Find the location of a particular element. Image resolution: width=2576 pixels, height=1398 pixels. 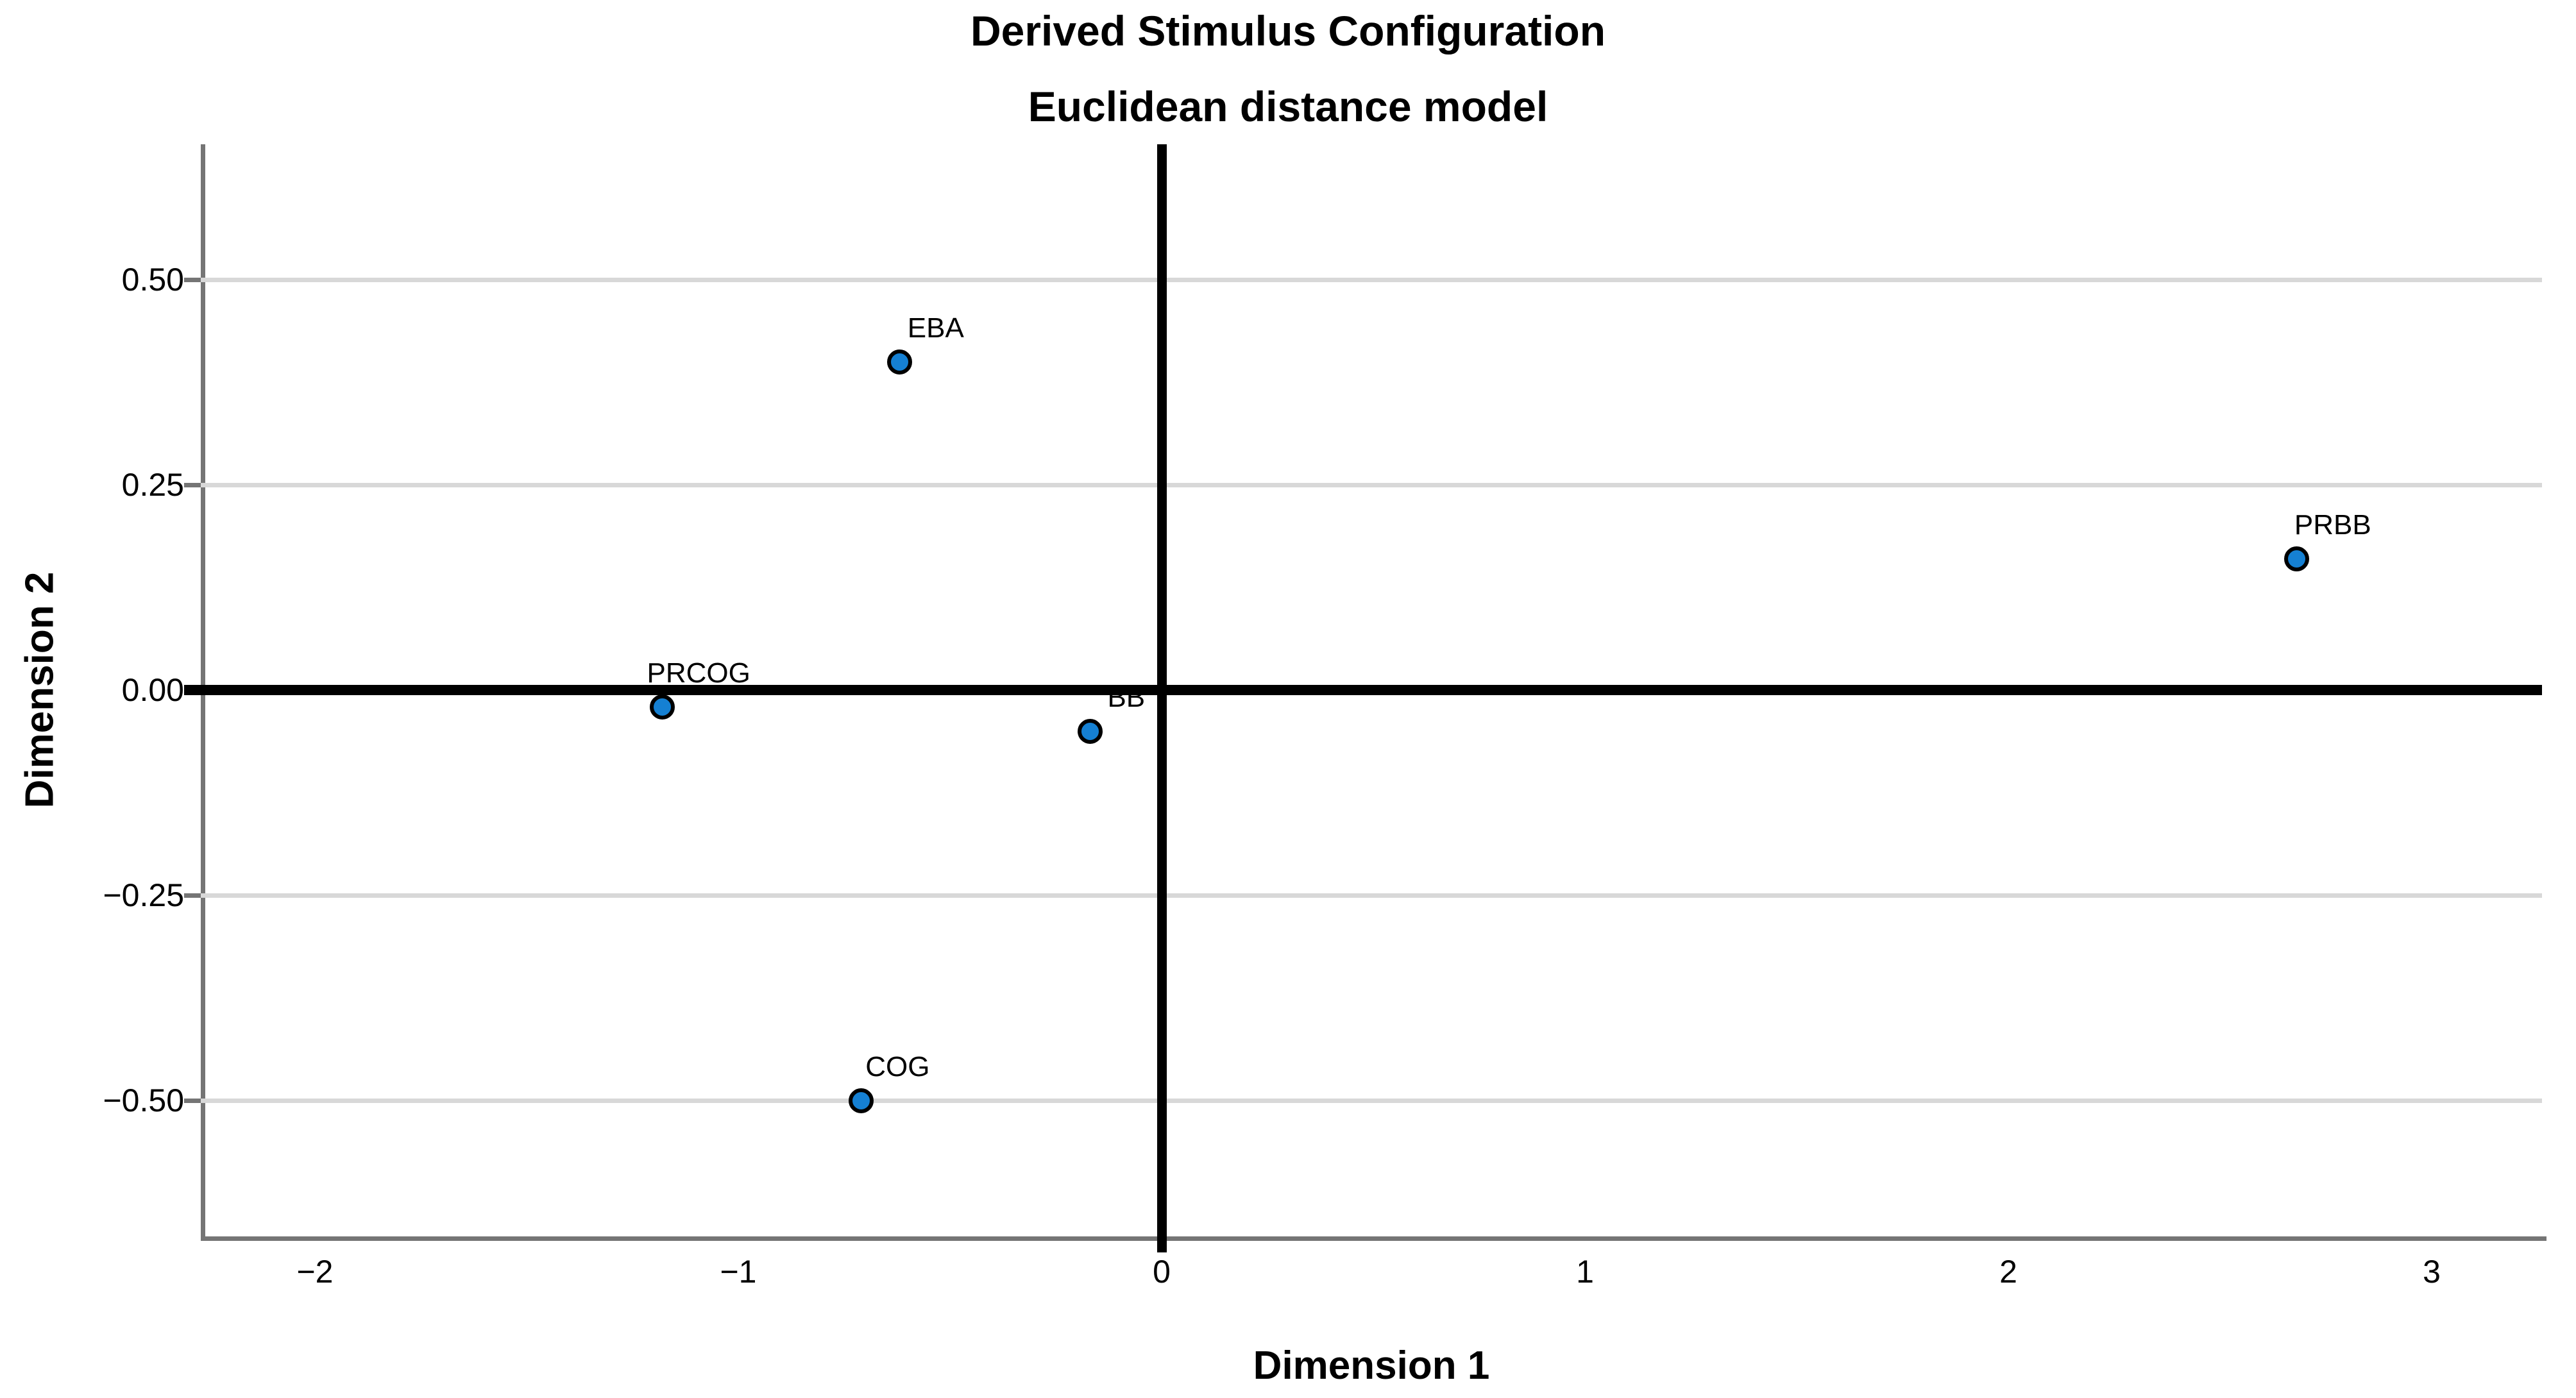

x-tick-label-2: 2 is located at coordinates (2008, 1272).